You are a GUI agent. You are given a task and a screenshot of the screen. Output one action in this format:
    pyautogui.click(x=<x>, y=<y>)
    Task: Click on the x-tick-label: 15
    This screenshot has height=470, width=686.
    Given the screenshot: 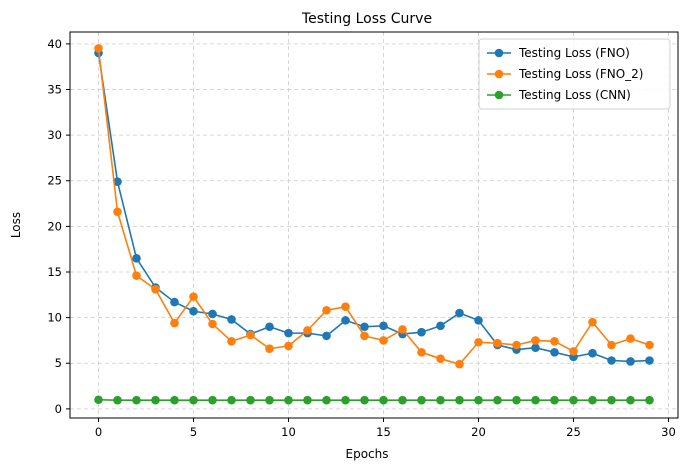 What is the action you would take?
    pyautogui.click(x=383, y=432)
    